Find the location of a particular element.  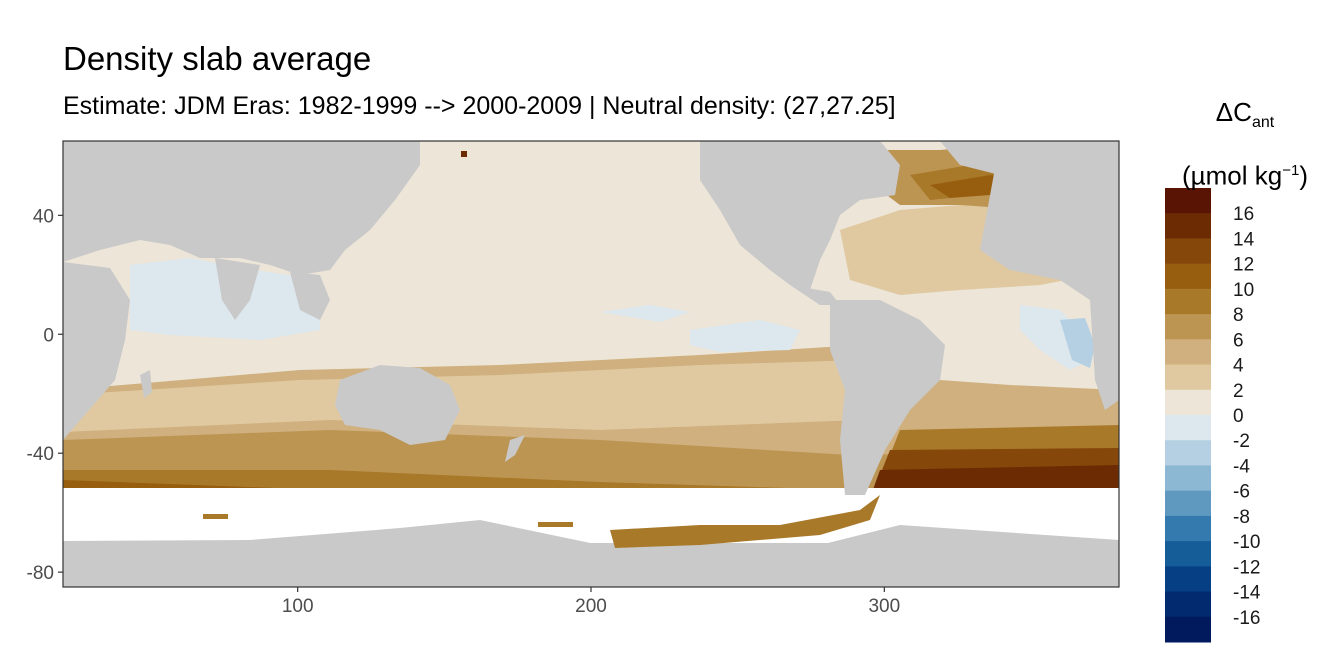

legend-label: 10 is located at coordinates (1243, 290).